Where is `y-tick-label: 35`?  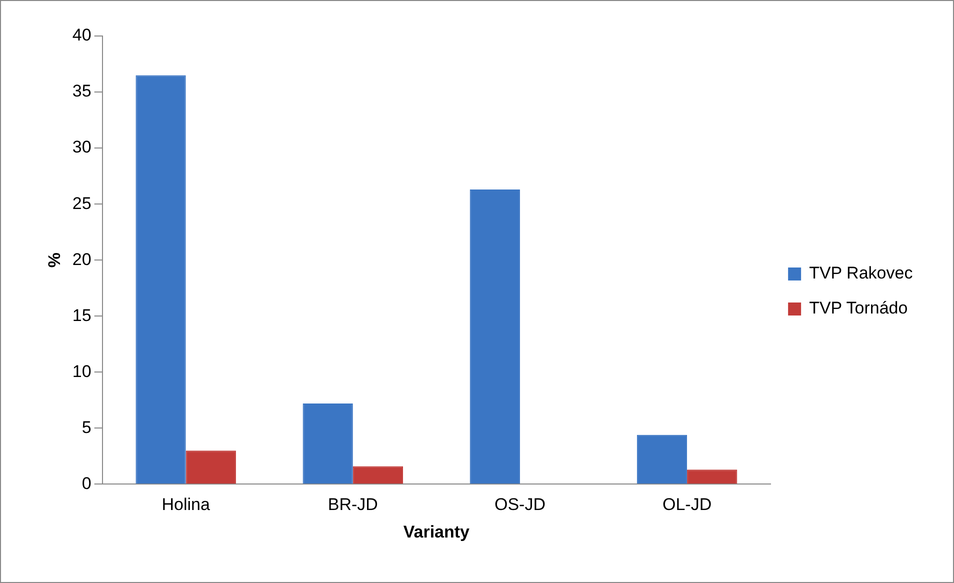
y-tick-label: 35 is located at coordinates (82, 91).